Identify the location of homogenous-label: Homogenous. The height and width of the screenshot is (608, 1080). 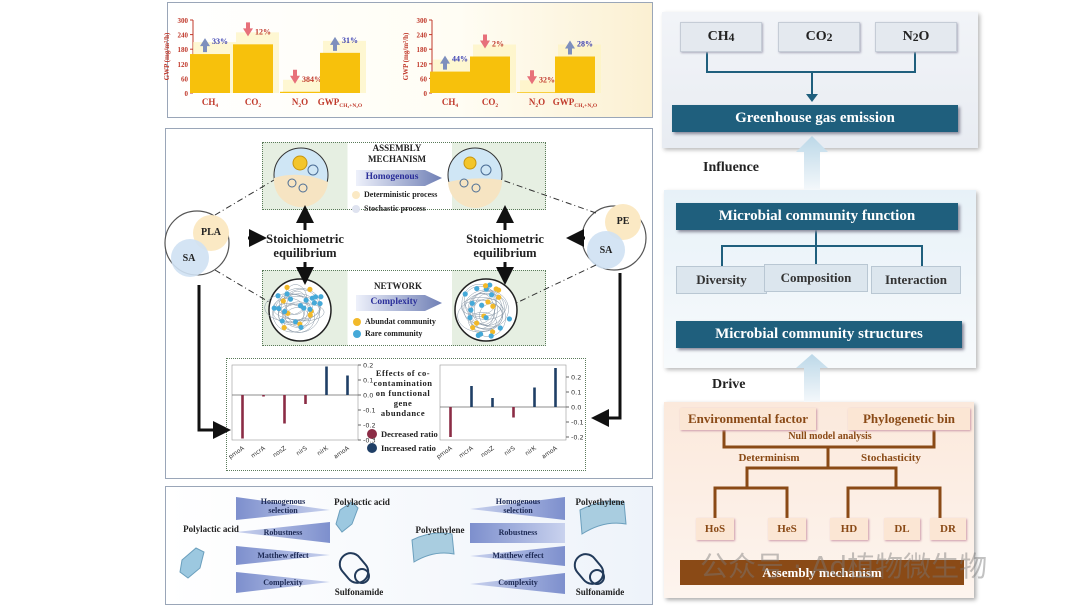
(392, 177).